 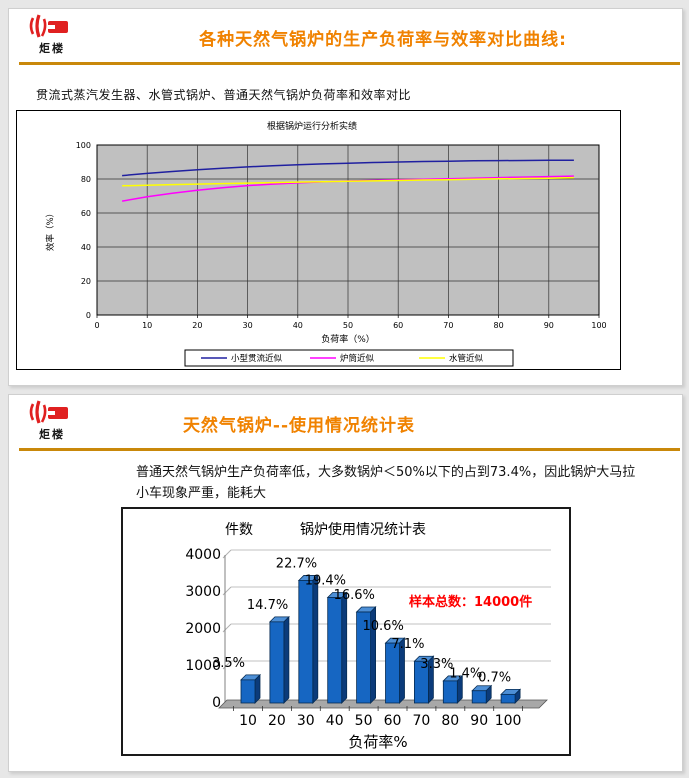 I want to click on y-axis-title: 件数, so click(x=239, y=530).